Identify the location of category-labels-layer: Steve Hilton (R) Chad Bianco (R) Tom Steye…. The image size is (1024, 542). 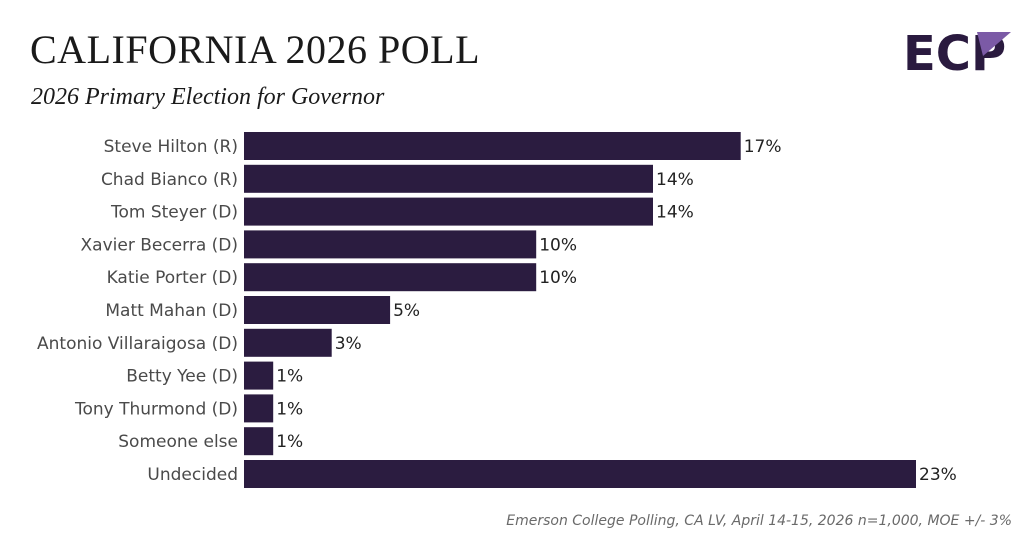
(137, 311).